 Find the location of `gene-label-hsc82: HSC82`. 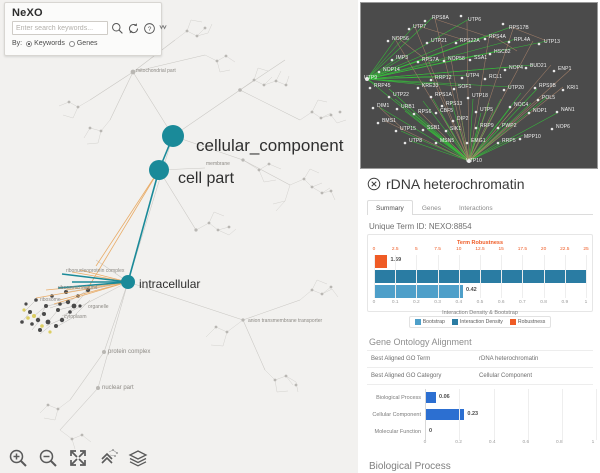

gene-label-hsc82: HSC82 is located at coordinates (502, 52).